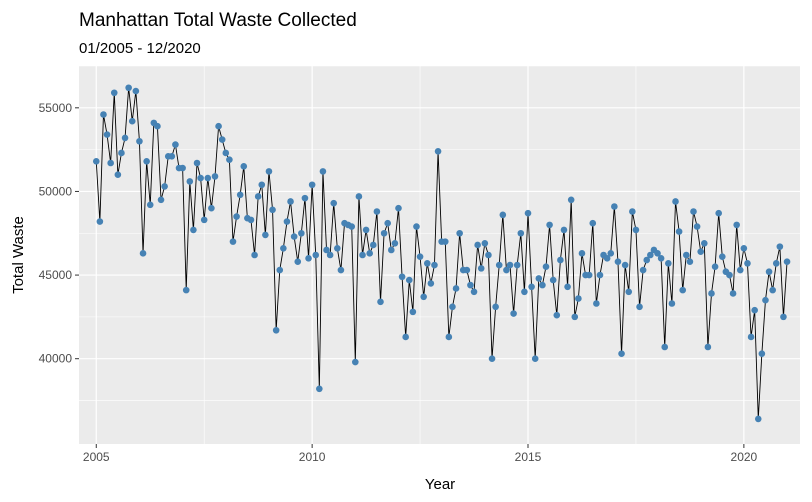 This screenshot has width=812, height=502. Describe the element at coordinates (528, 457) in the screenshot. I see `x-tick-label: 2015` at that location.